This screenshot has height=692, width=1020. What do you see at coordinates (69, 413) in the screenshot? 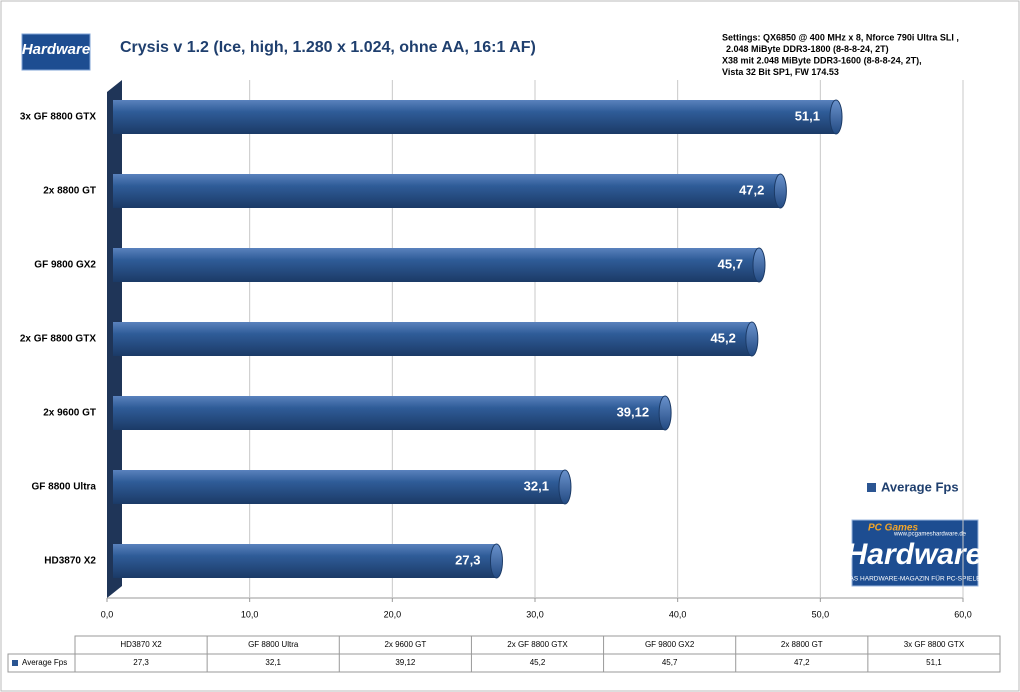
I see `y-tick-label: 2x 9600 GT` at bounding box center [69, 413].